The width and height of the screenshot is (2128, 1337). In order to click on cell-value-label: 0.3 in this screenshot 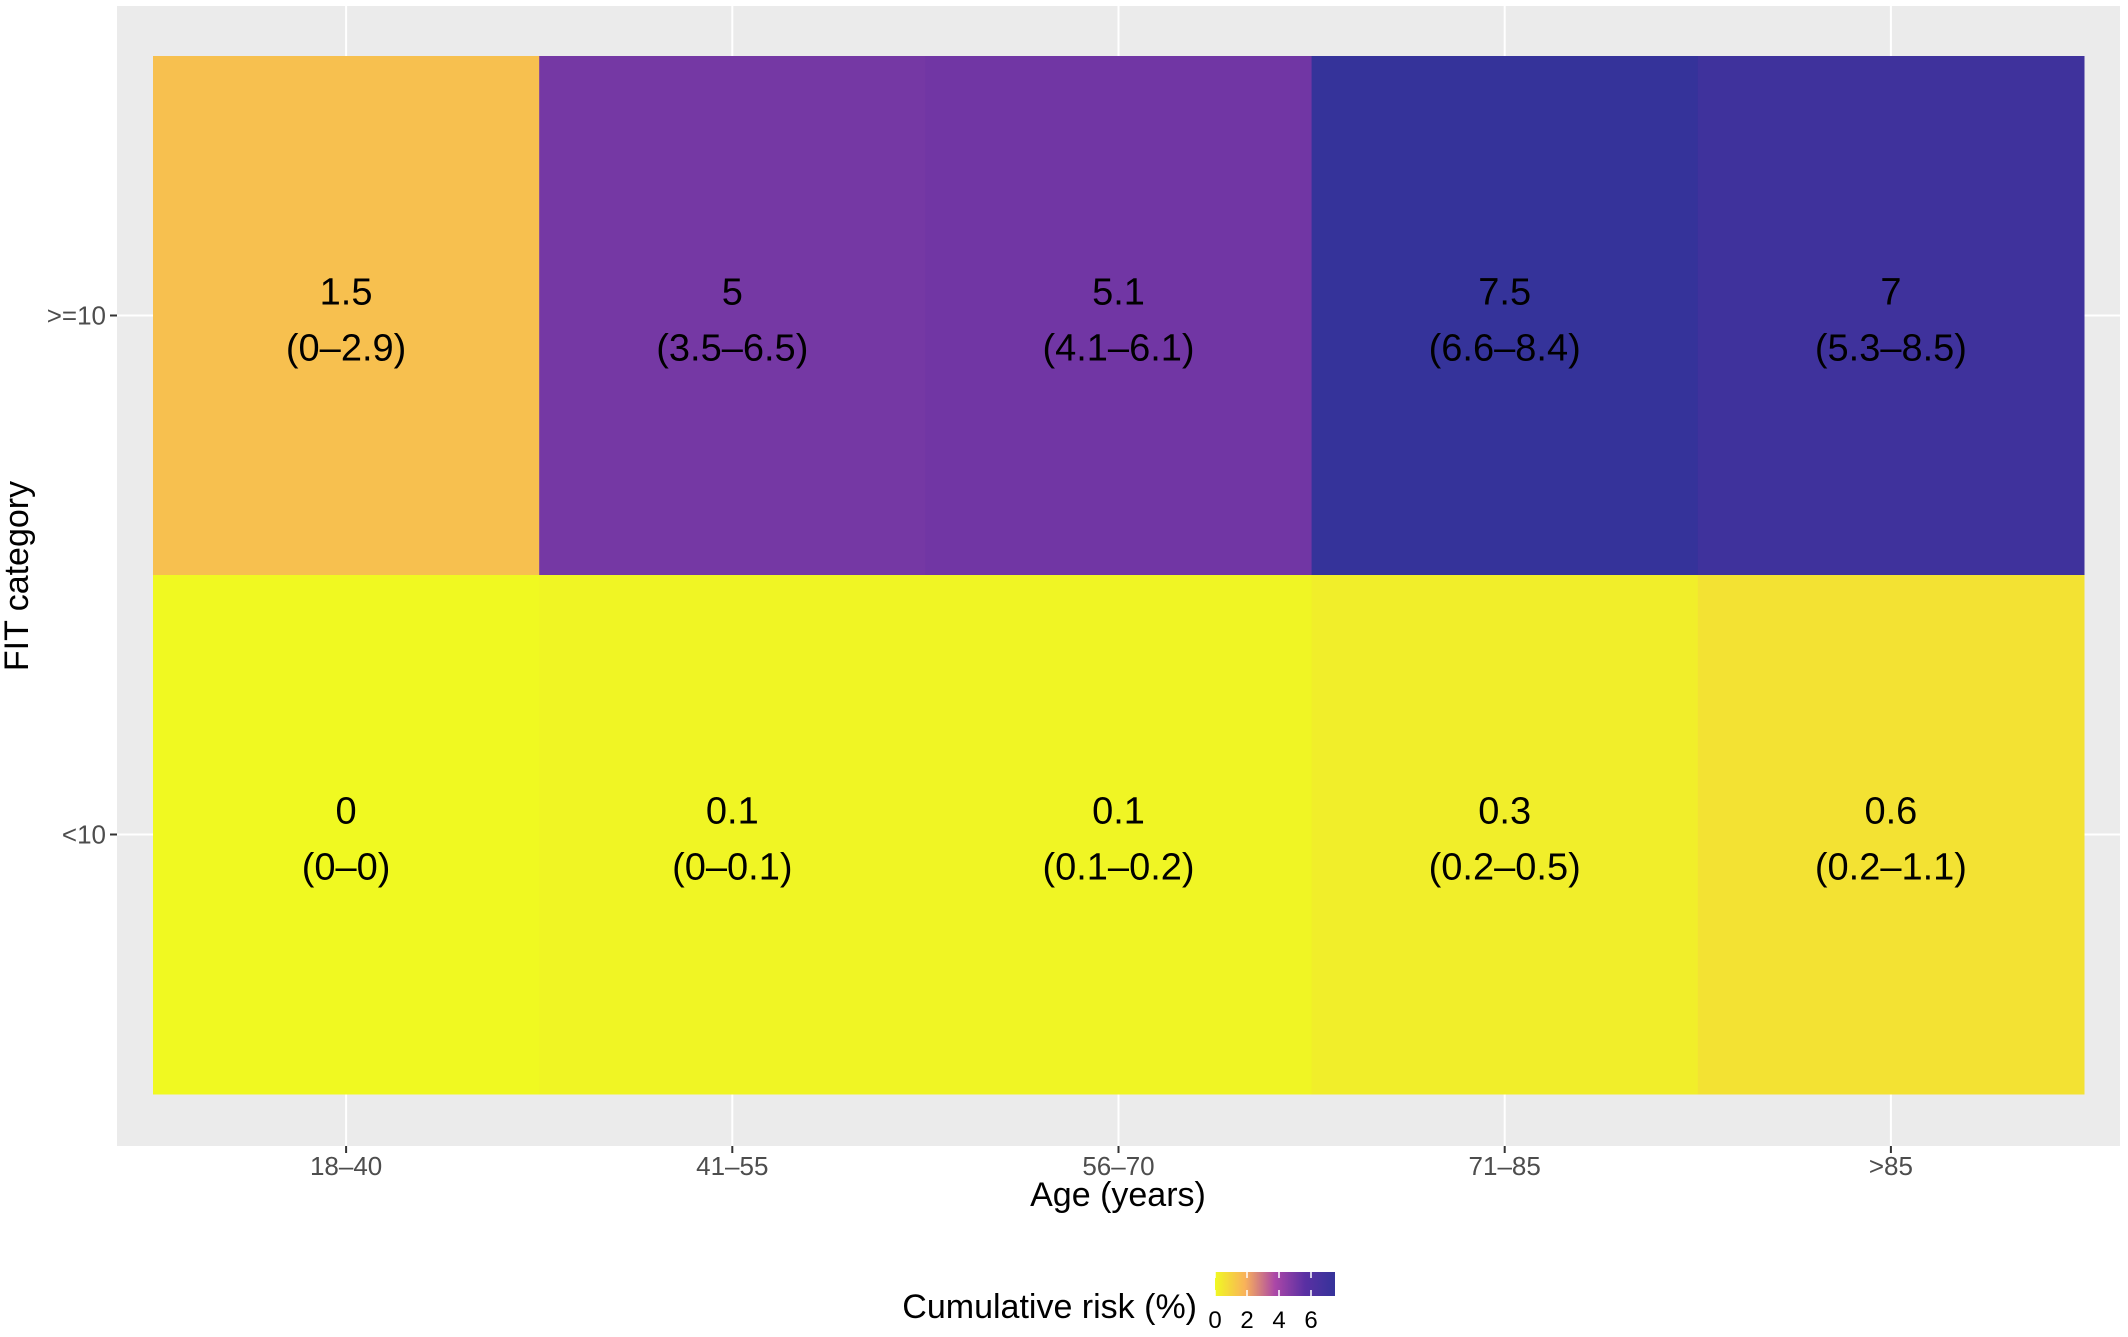, I will do `click(1504, 812)`.